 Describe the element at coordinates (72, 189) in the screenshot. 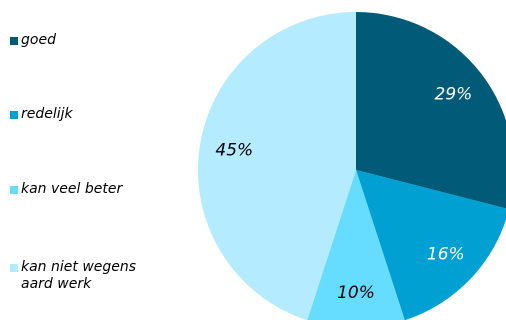

I see `legend-label-kan-veel-beter: kan veel beter` at that location.